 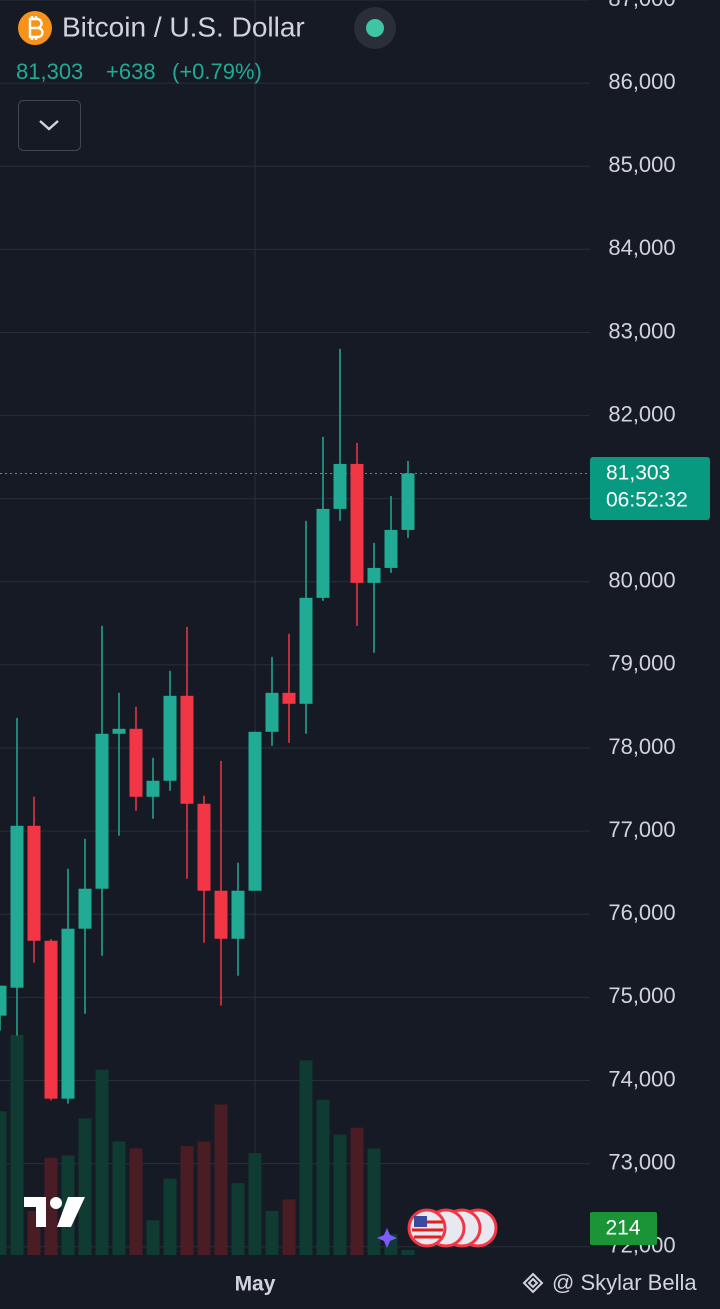 I want to click on countdown: 06:52:32, so click(x=647, y=500).